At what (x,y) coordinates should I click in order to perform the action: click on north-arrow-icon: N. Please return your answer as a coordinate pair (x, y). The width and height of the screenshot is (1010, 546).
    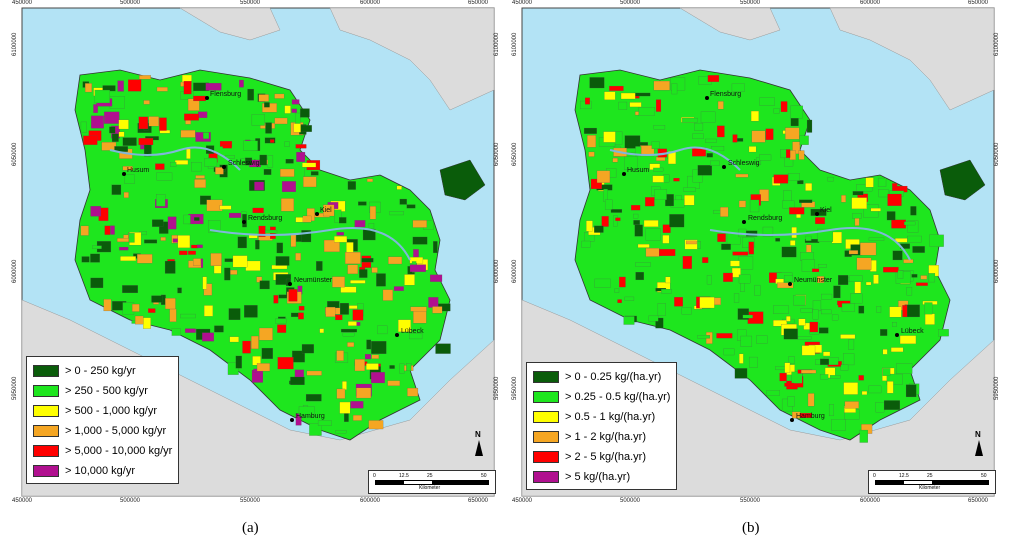
    Looking at the image, I should click on (479, 443).